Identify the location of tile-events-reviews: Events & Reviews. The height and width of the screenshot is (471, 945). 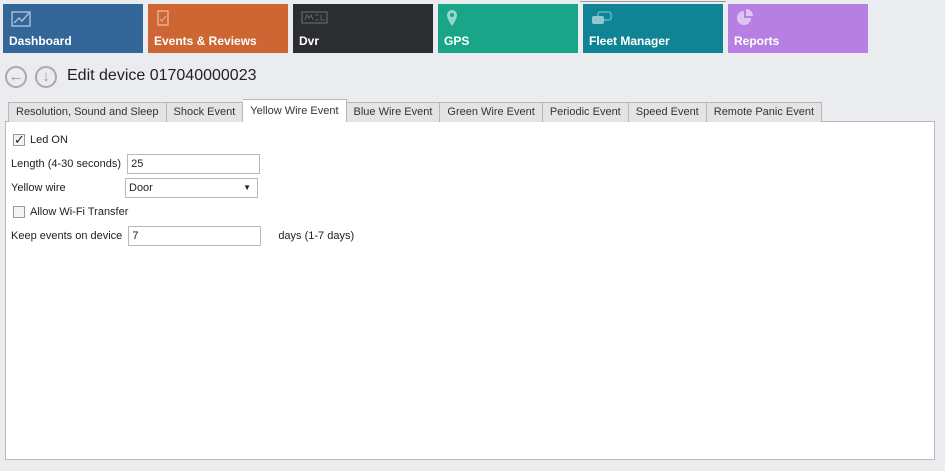
(218, 28).